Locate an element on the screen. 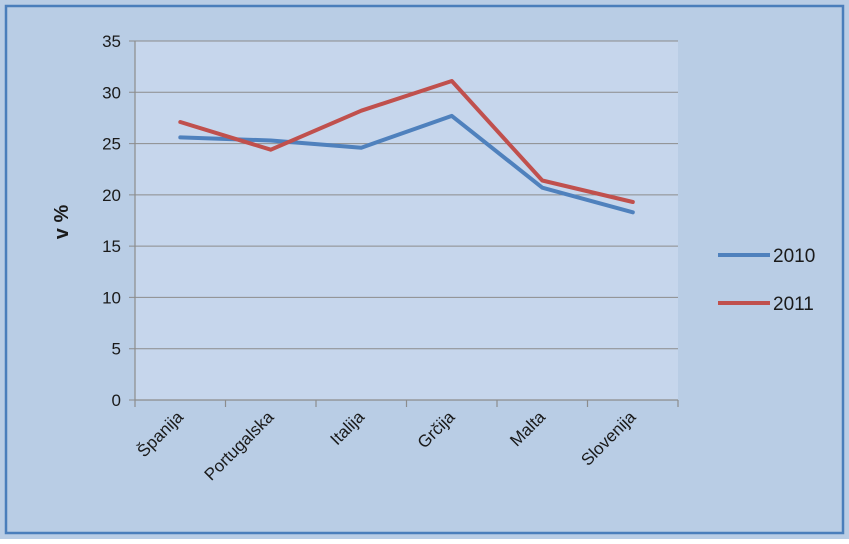  legend-label: 2011 is located at coordinates (793, 304).